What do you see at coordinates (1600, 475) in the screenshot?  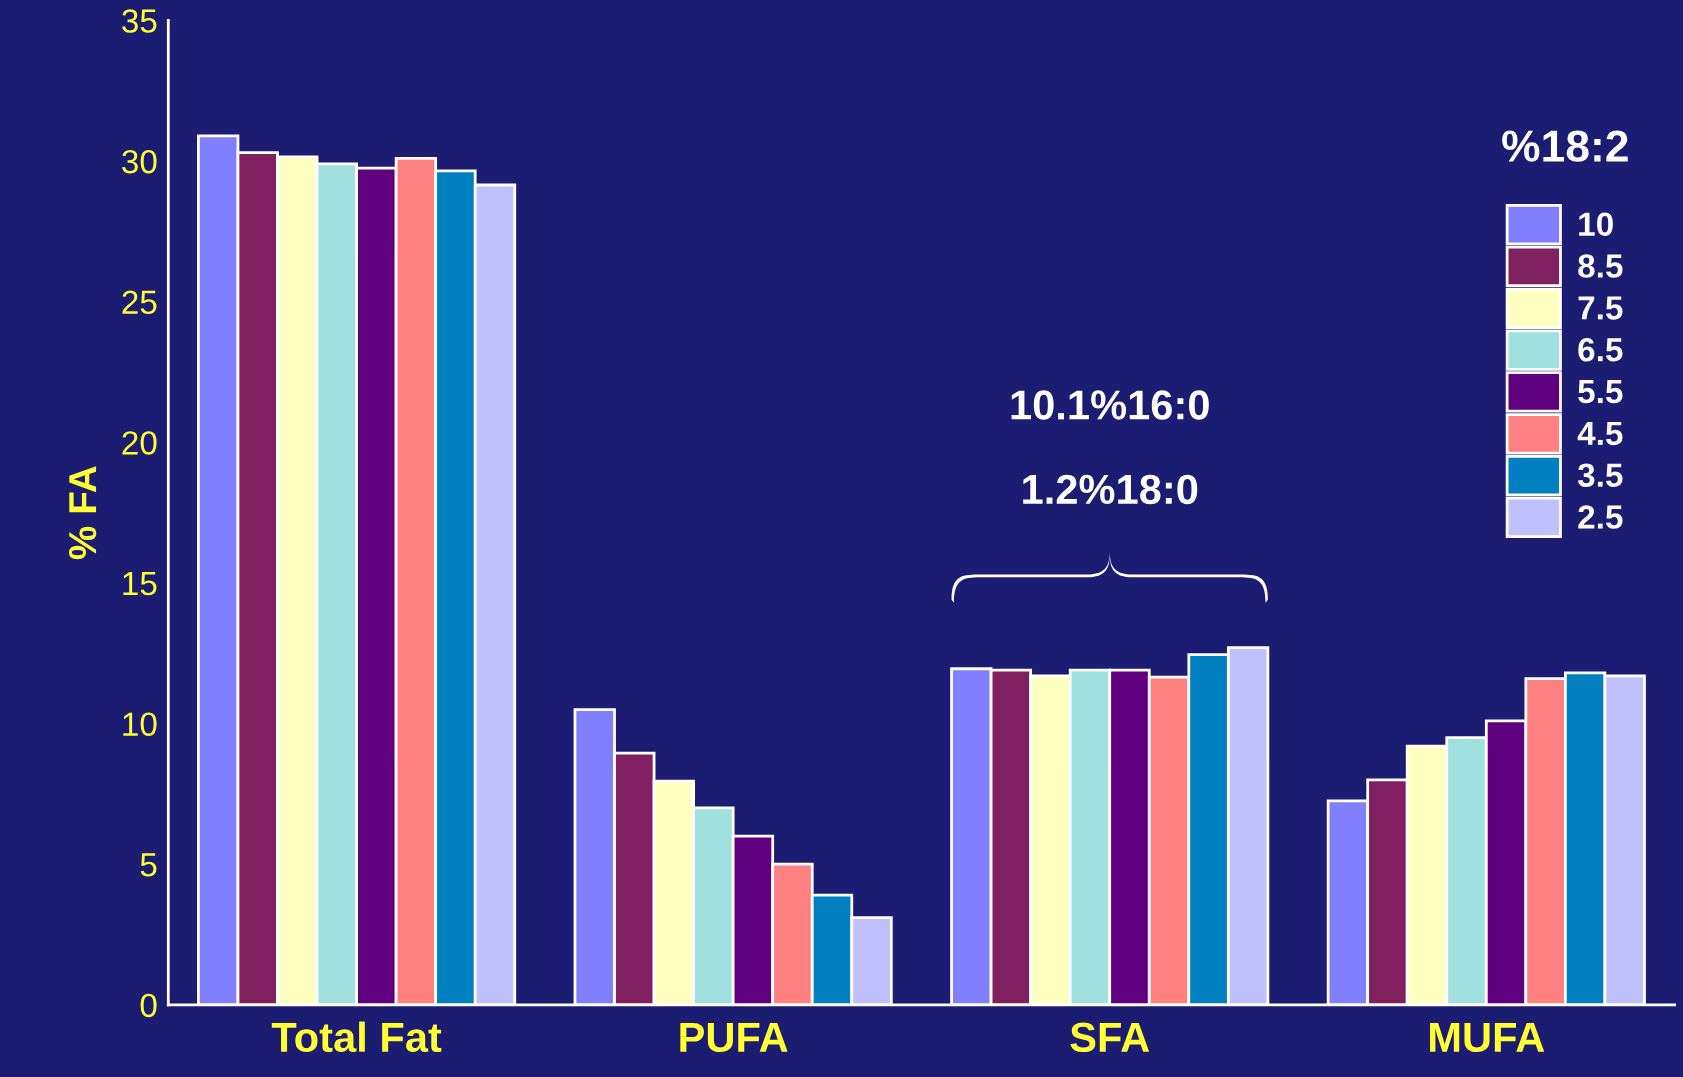 I see `legend-label: 3.5` at bounding box center [1600, 475].